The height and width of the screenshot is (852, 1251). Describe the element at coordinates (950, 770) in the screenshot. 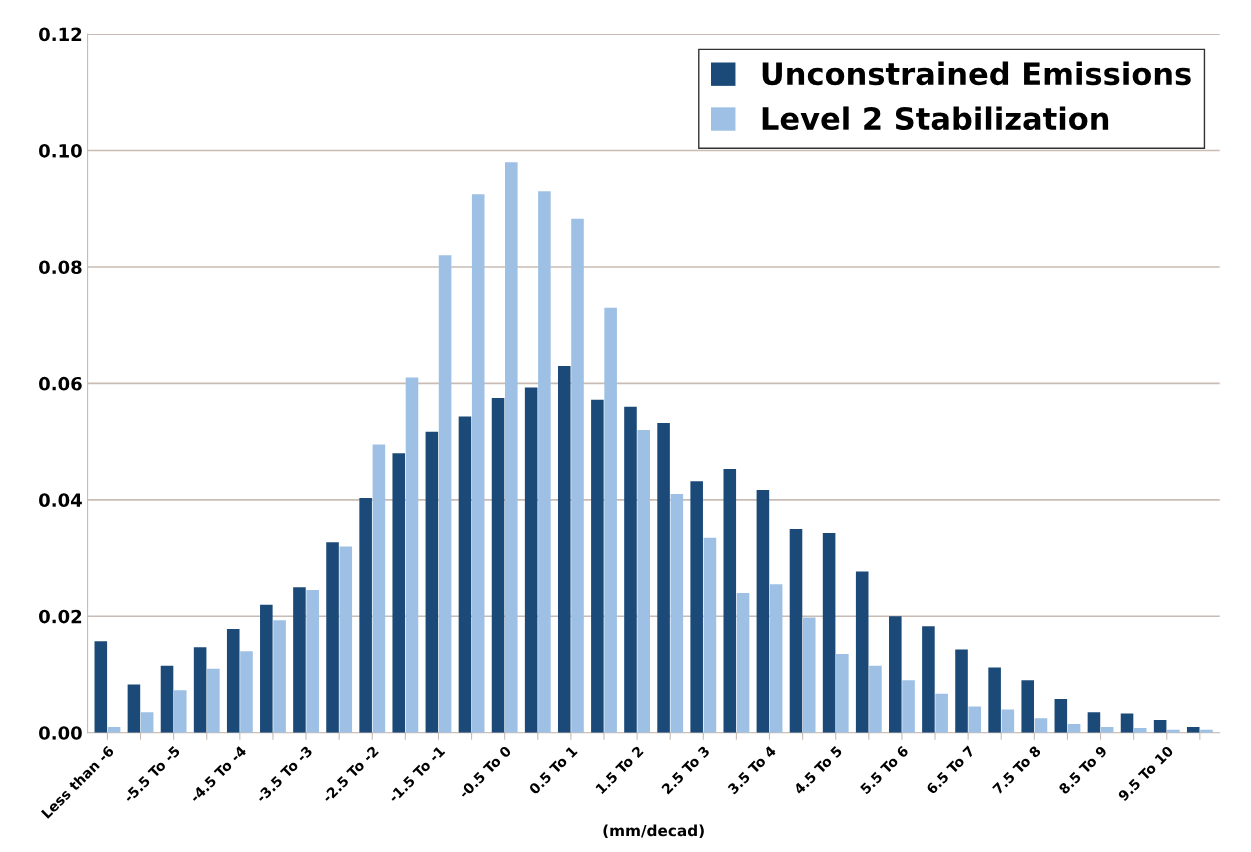

I see `x-tick-label: 6.5 To 7` at that location.